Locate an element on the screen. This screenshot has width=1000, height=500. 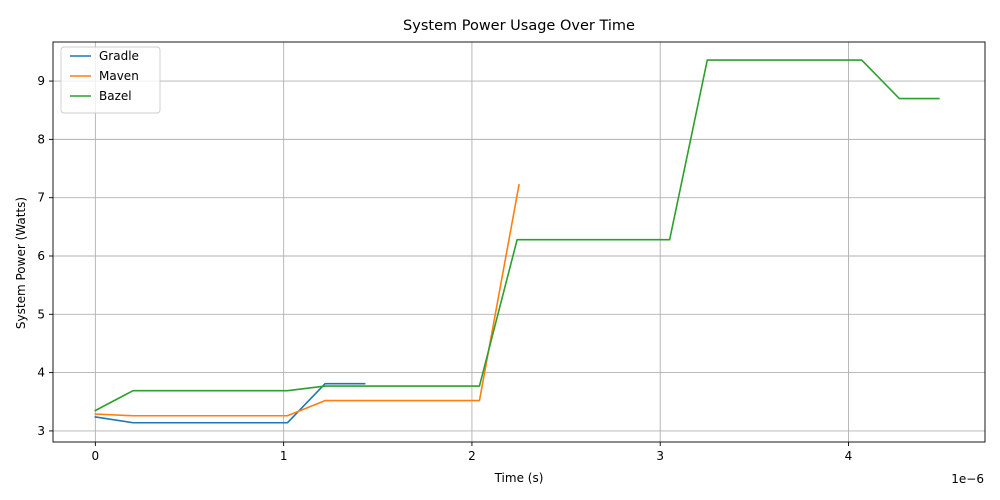
x-tick-label: 1 is located at coordinates (284, 456).